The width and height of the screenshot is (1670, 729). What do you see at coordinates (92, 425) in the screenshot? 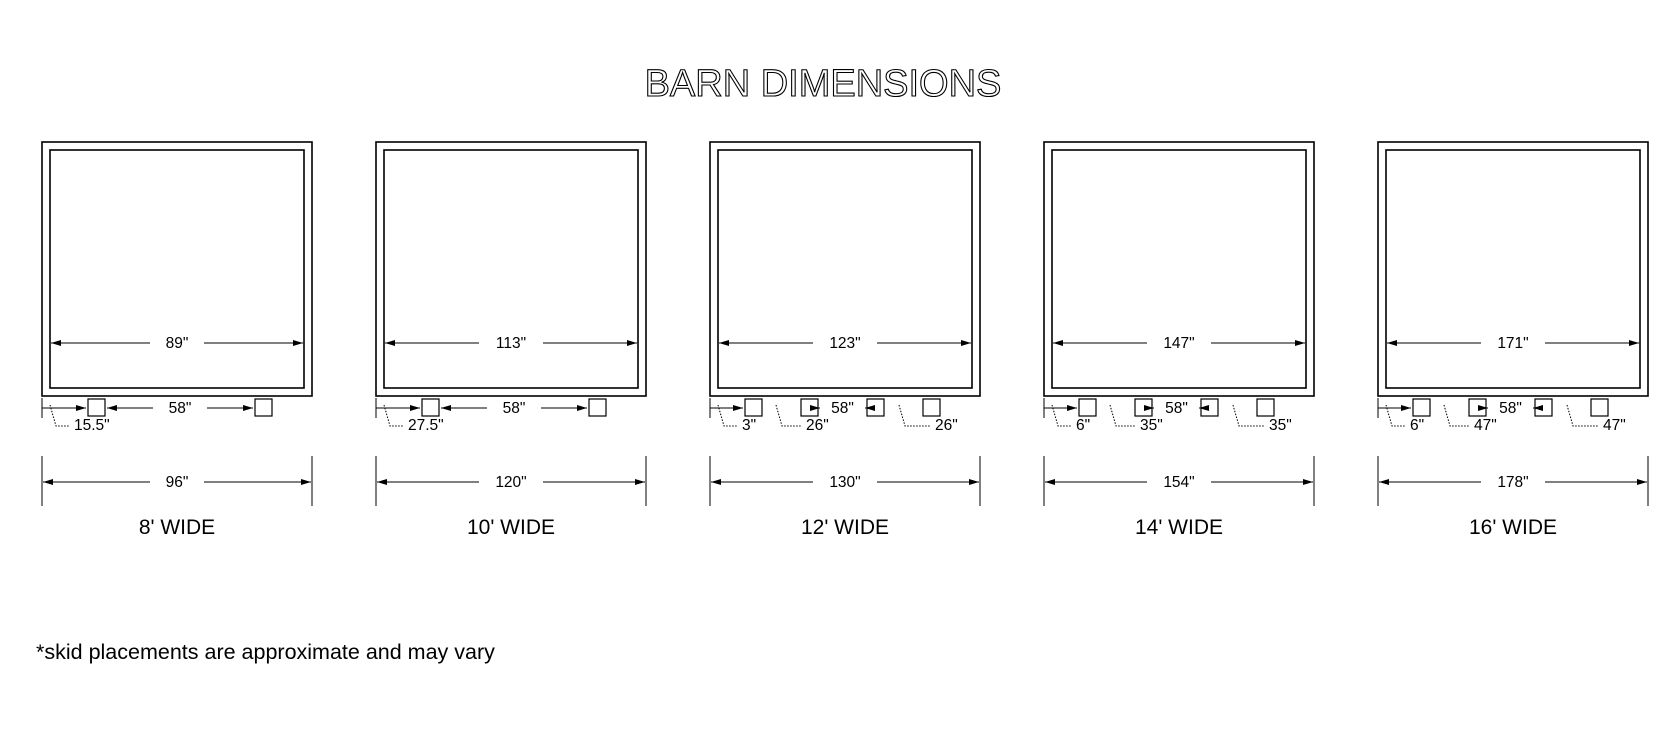
I see `offset-dimension: 15.5"` at bounding box center [92, 425].